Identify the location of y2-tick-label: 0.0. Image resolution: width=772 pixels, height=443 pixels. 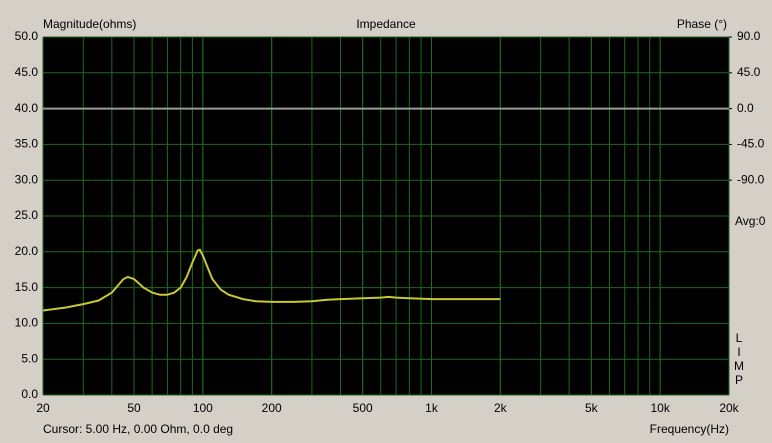
(745, 108).